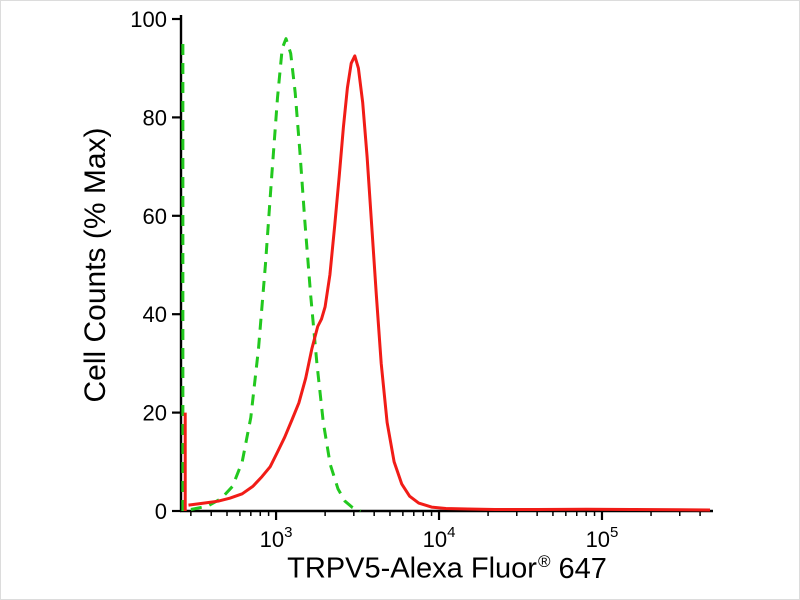 This screenshot has height=600, width=800. What do you see at coordinates (161, 511) in the screenshot?
I see `y-tick-label: 0` at bounding box center [161, 511].